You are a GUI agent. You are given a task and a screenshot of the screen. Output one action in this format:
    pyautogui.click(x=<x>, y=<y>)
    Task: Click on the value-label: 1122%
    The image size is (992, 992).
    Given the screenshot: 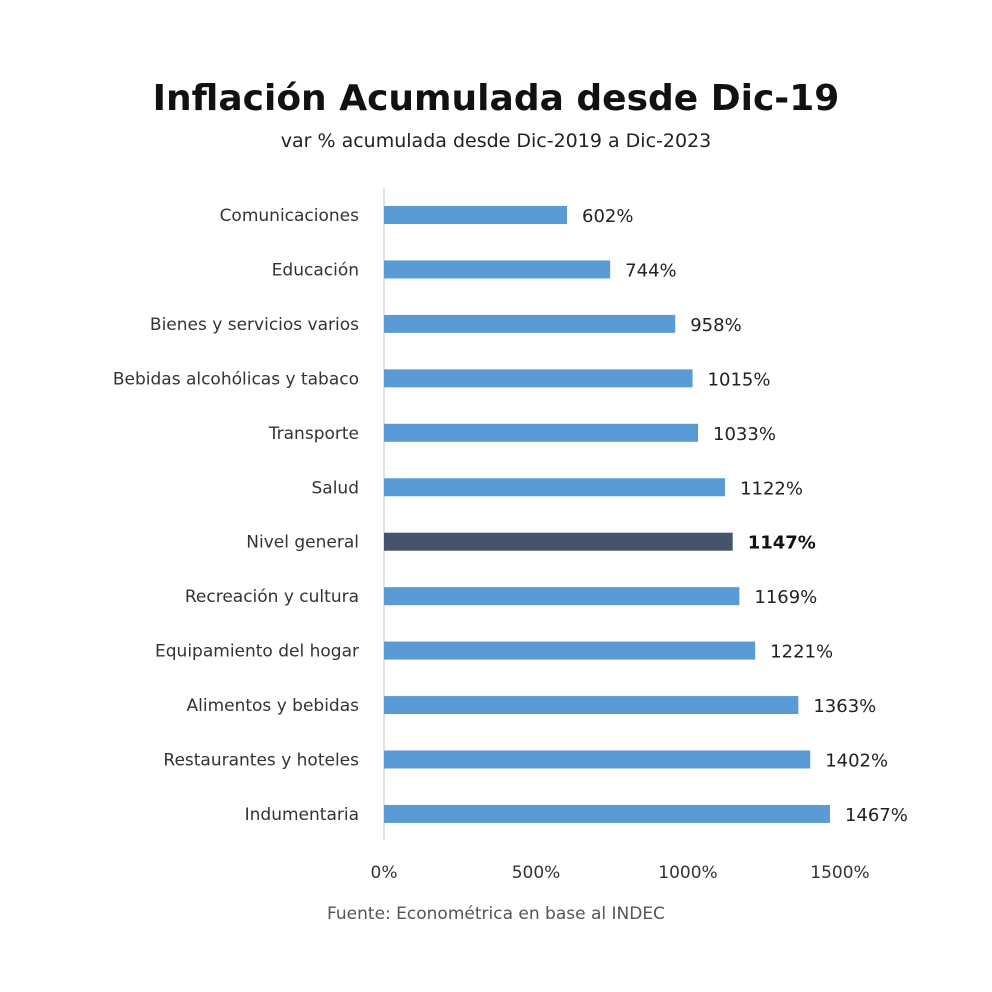 What is the action you would take?
    pyautogui.click(x=771, y=488)
    